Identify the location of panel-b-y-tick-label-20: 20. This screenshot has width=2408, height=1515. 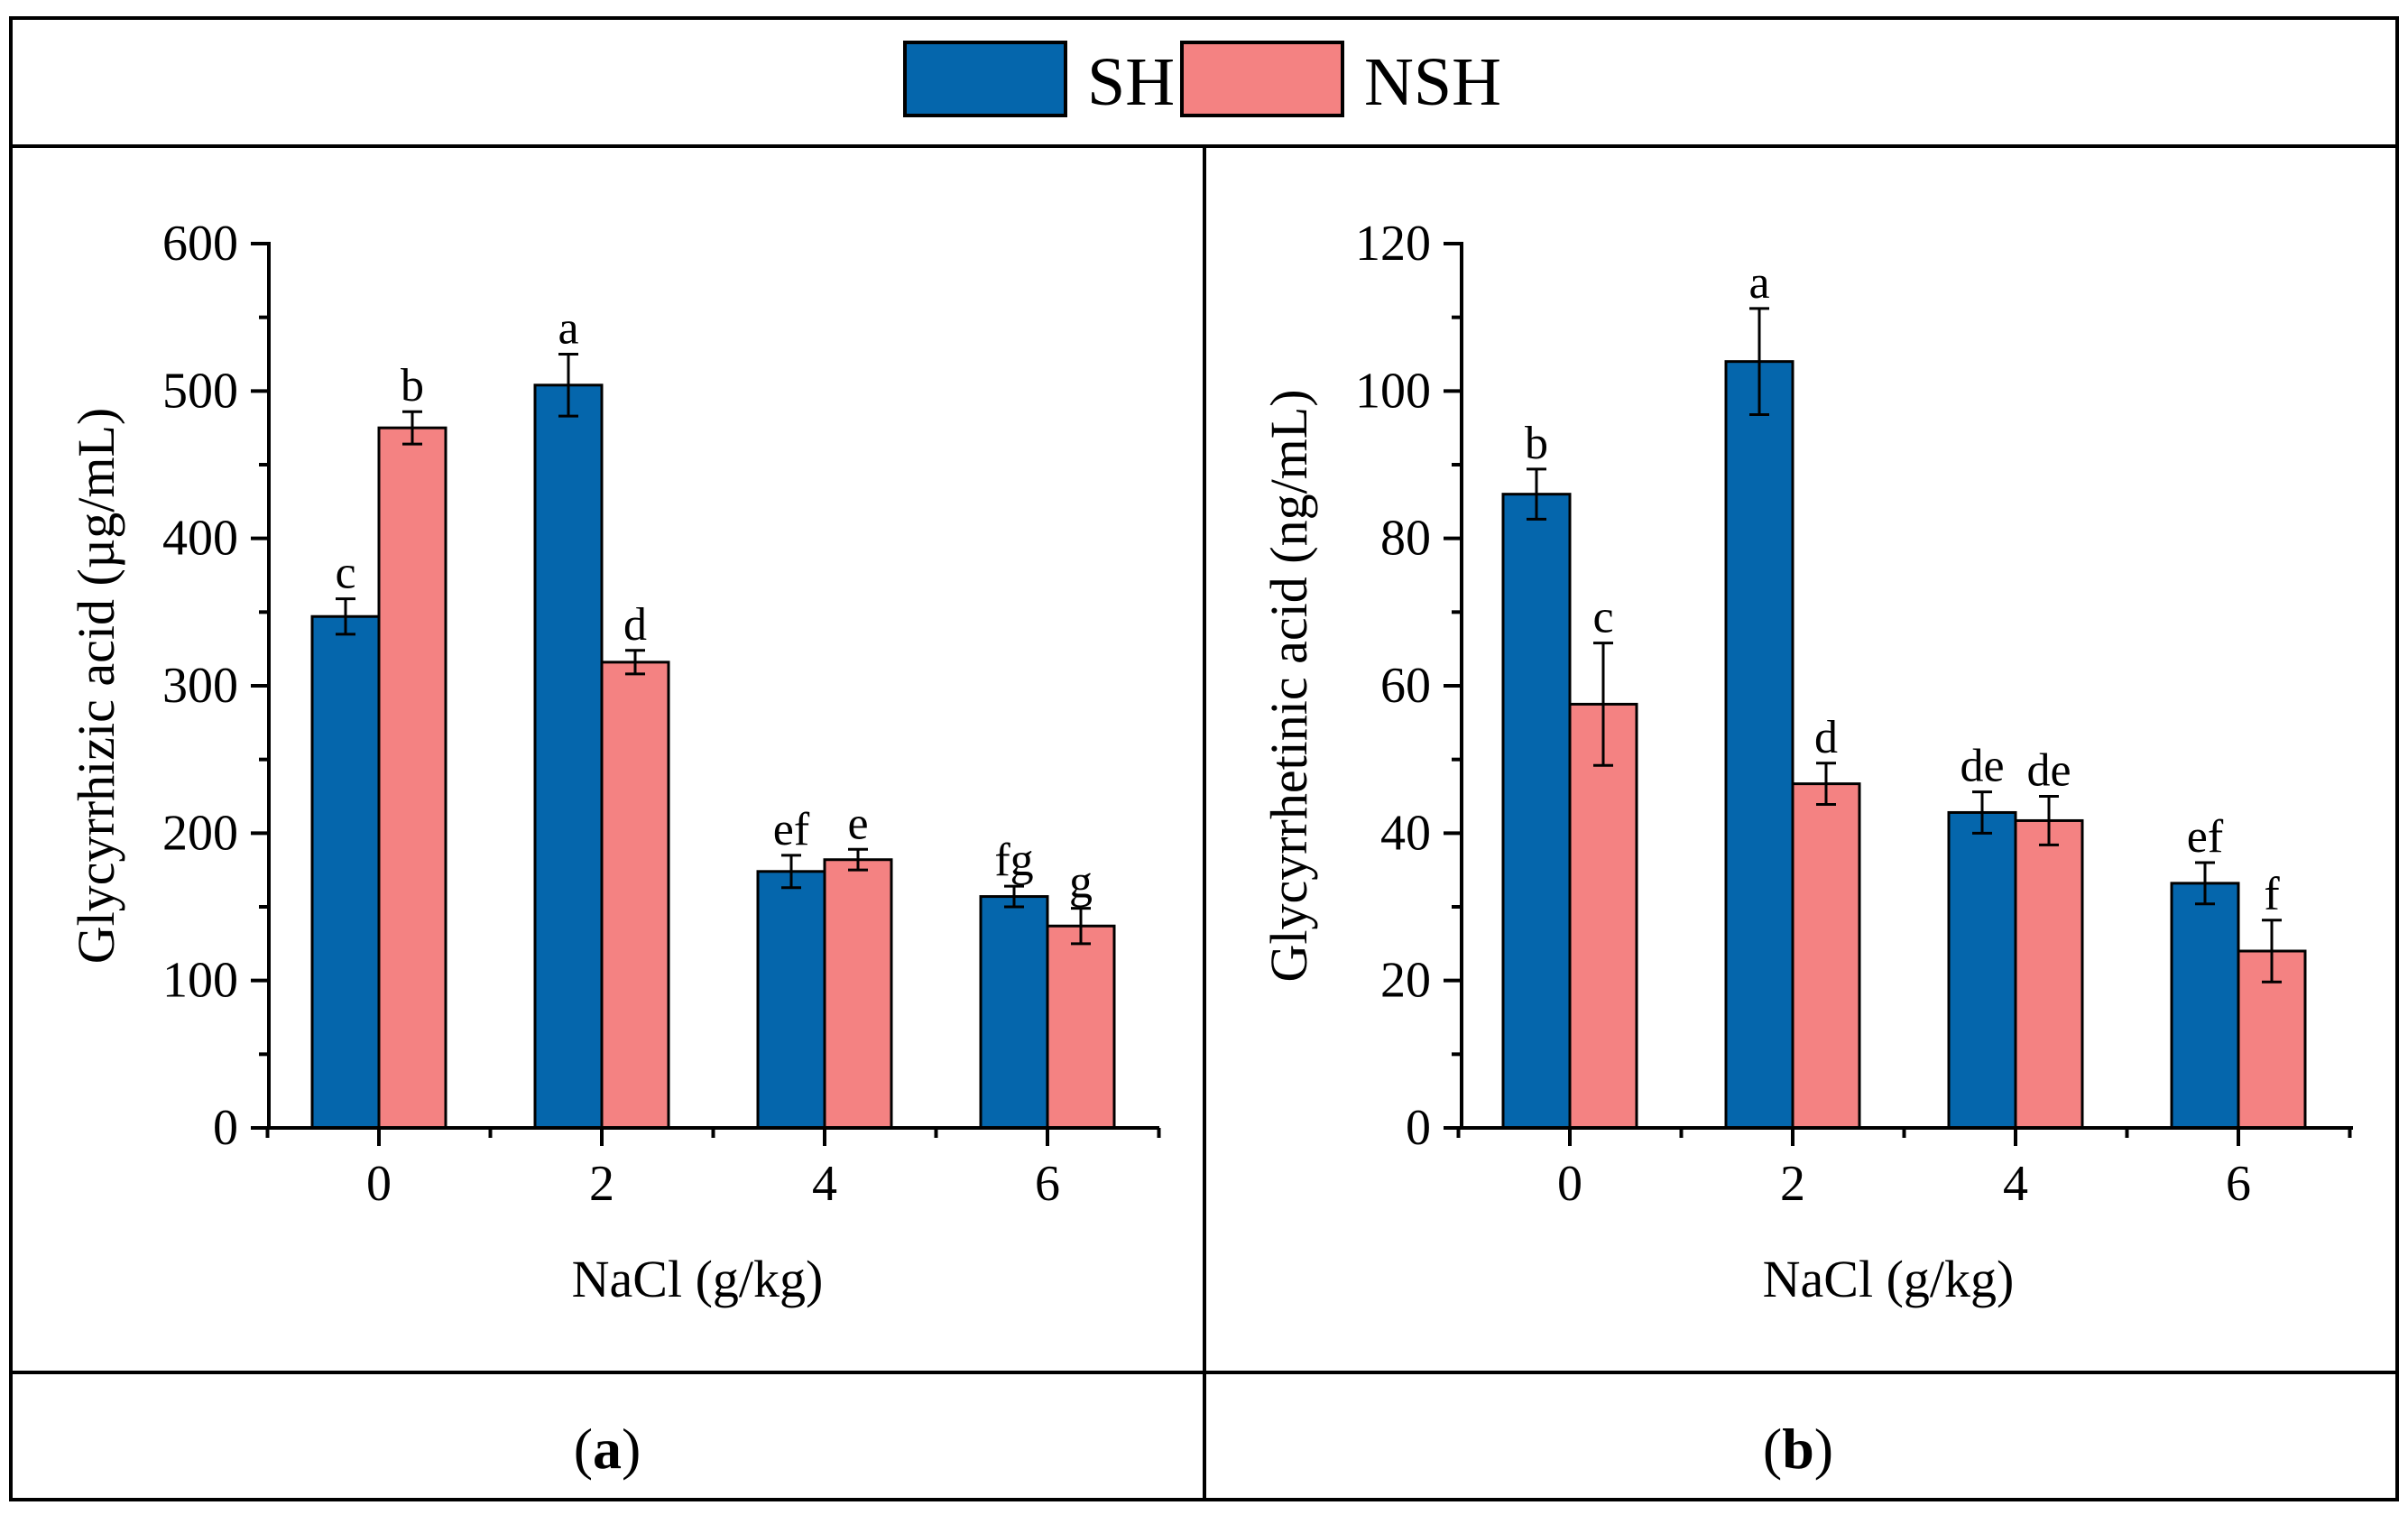
(1405, 981).